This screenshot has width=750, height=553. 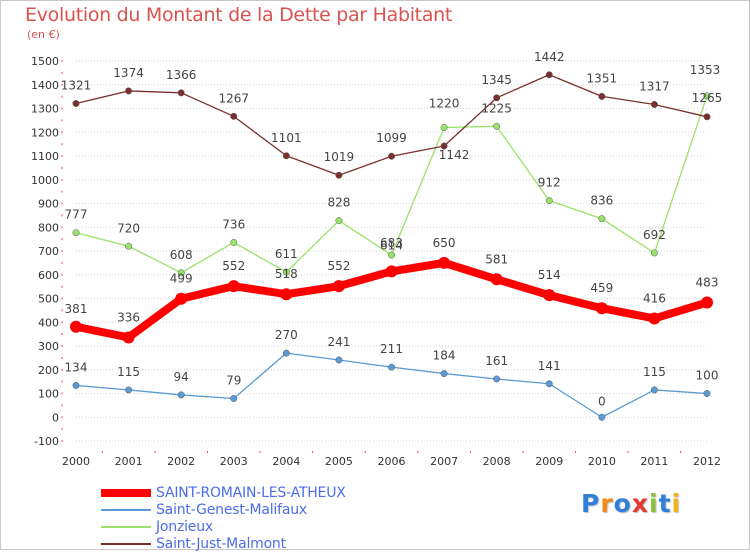 What do you see at coordinates (707, 376) in the screenshot?
I see `data-label: 100` at bounding box center [707, 376].